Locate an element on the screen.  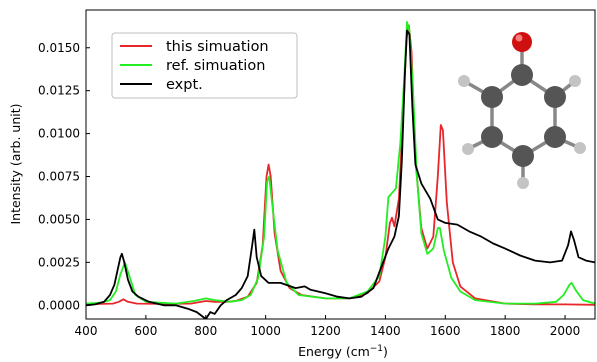
legend-box is located at coordinates (204, 65).